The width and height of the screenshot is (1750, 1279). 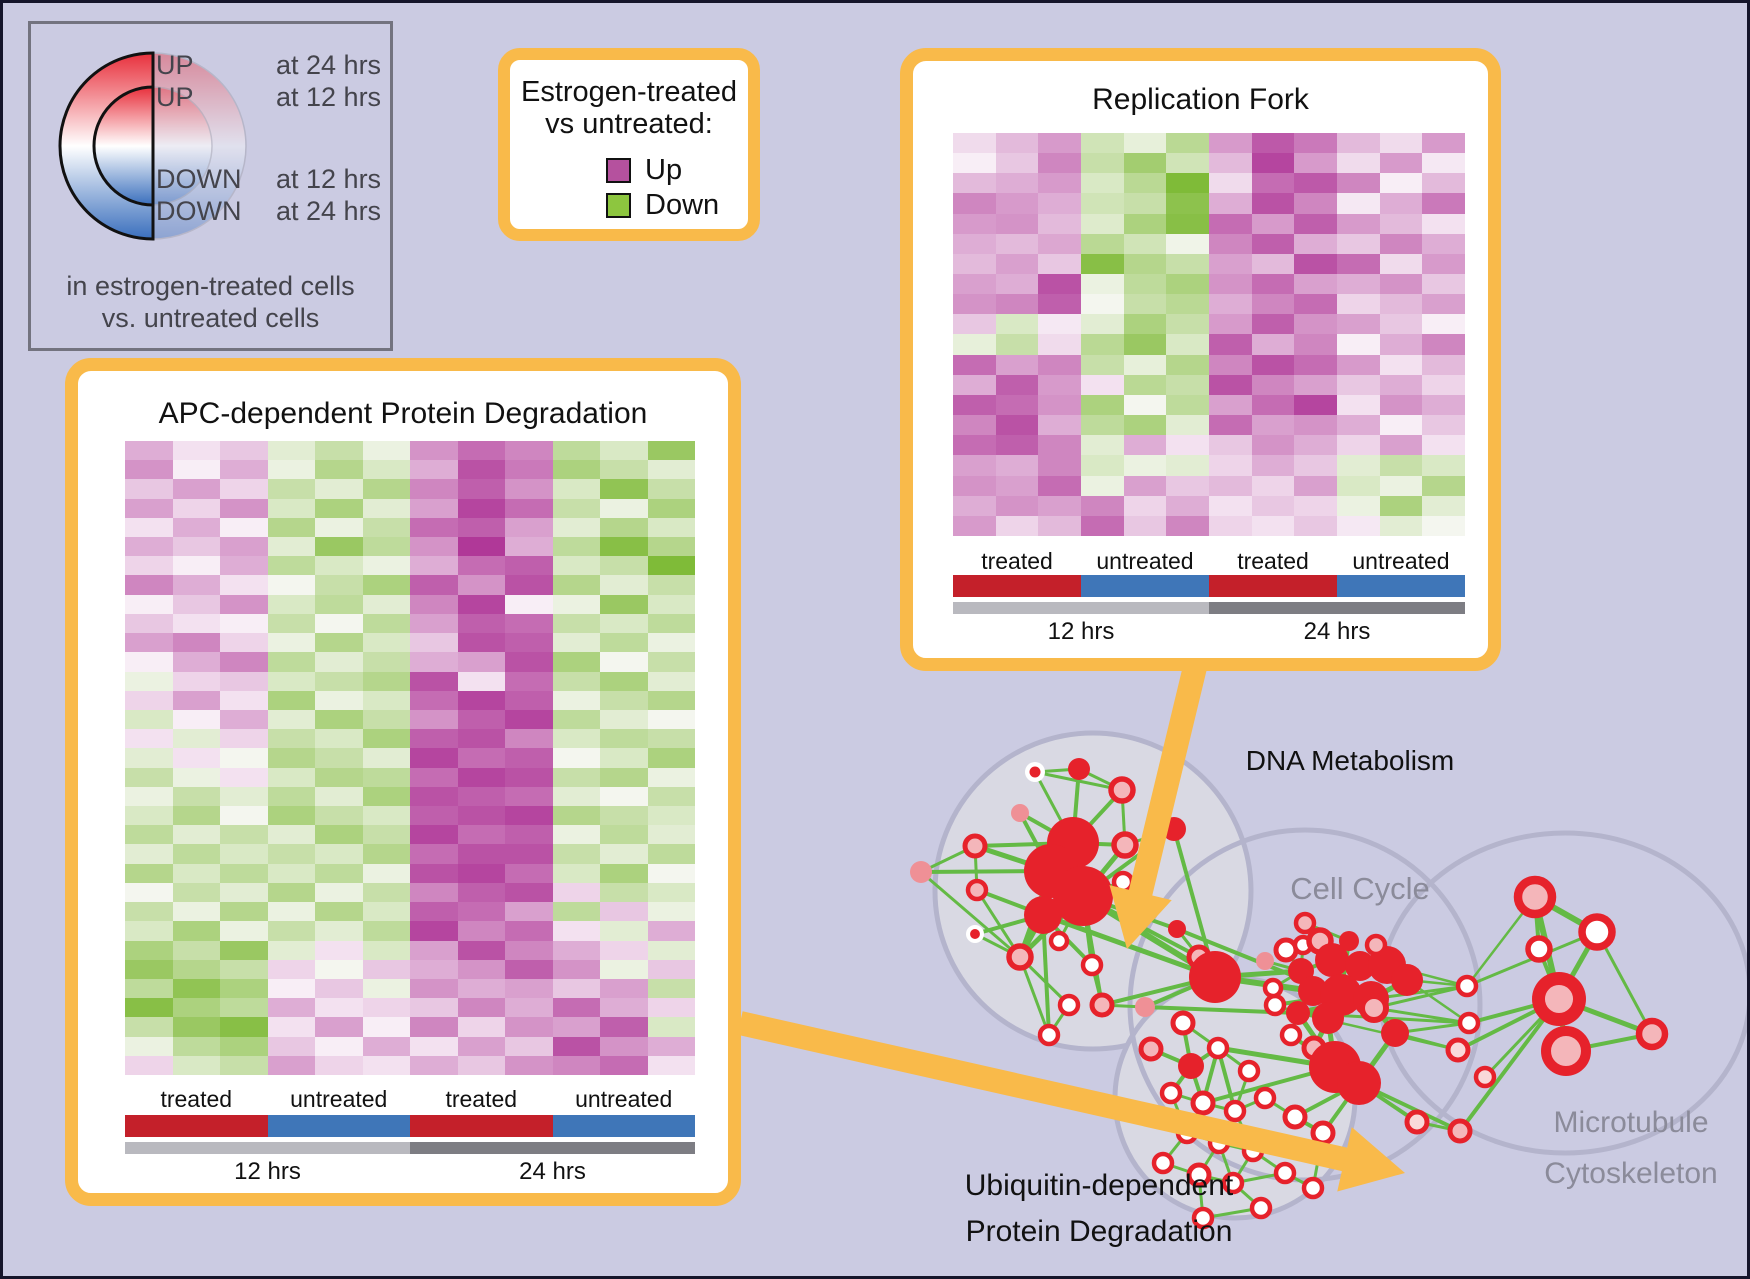 What do you see at coordinates (175, 65) in the screenshot?
I see `legend-dir-up-24: UP` at bounding box center [175, 65].